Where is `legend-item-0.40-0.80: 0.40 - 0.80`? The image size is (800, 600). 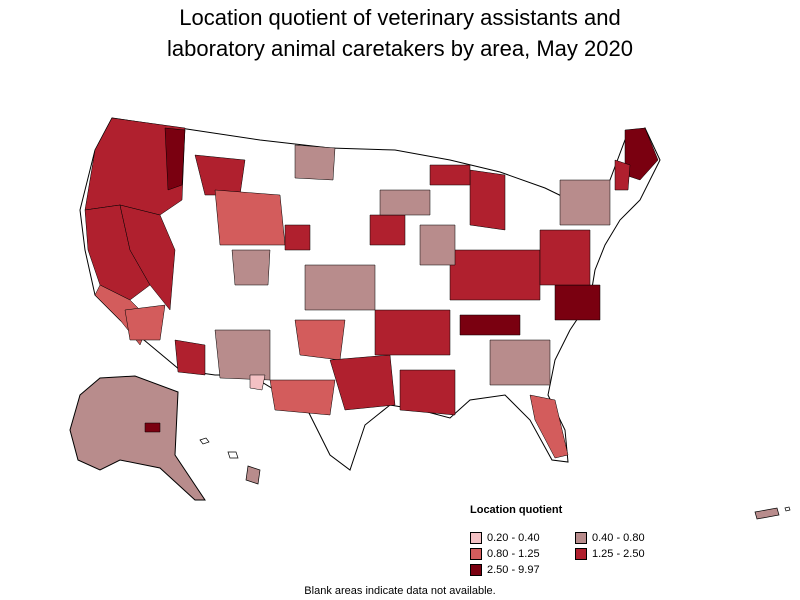 legend-item-0.40-0.80: 0.40 - 0.80 is located at coordinates (627, 537).